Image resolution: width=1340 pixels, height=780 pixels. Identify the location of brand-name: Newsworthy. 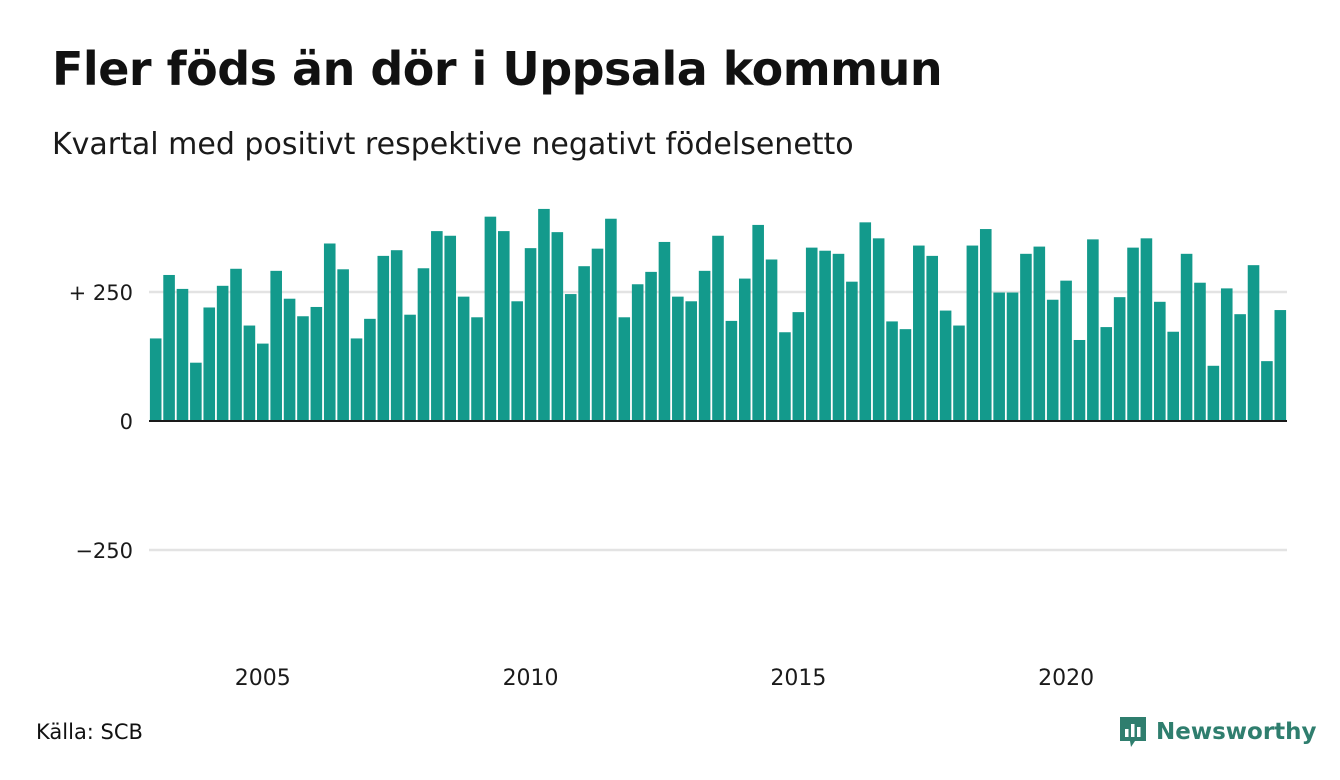
(1236, 732).